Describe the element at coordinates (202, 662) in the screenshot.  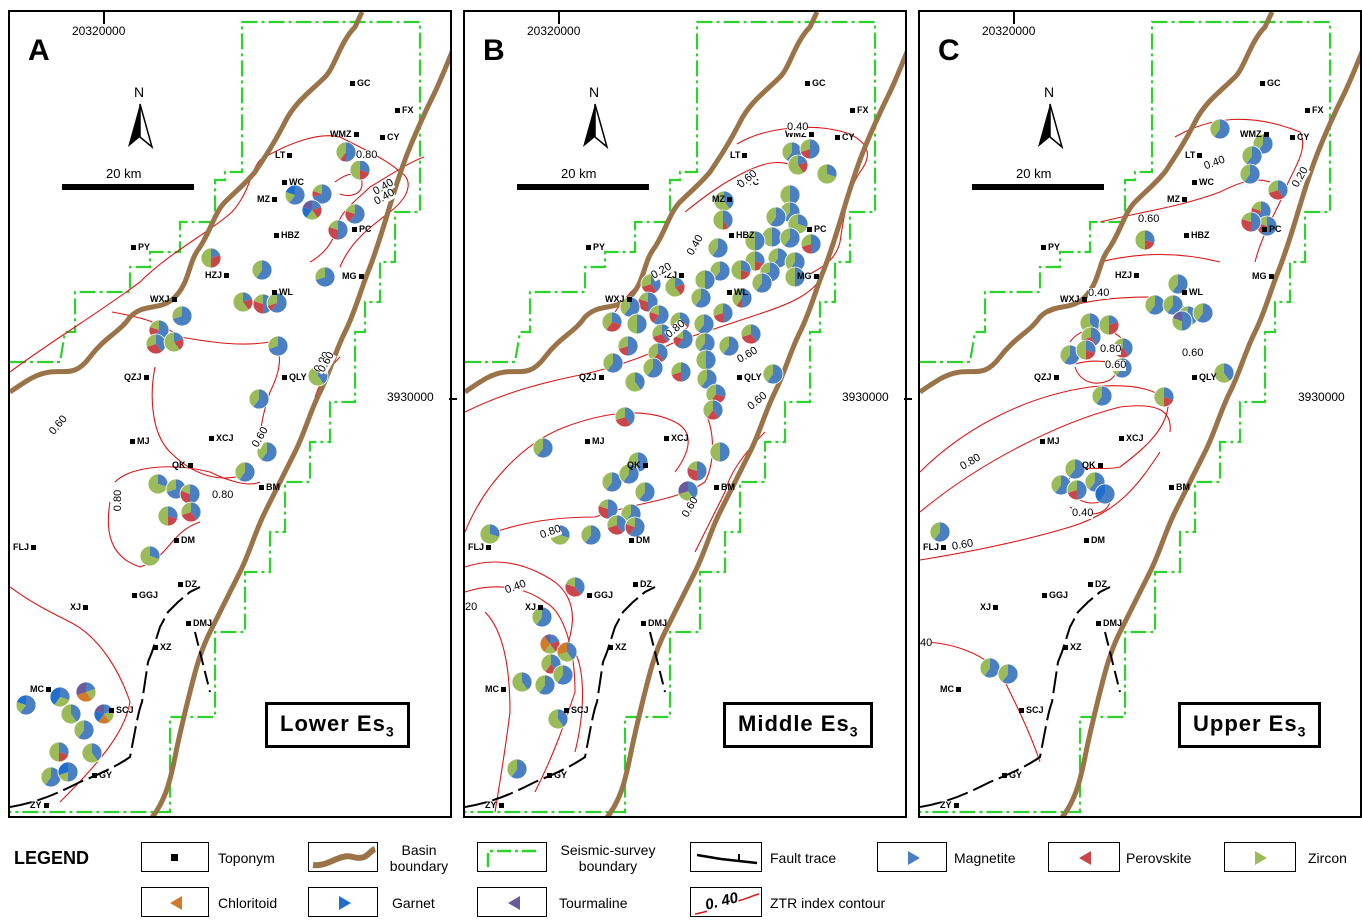
I see `fault-trace` at that location.